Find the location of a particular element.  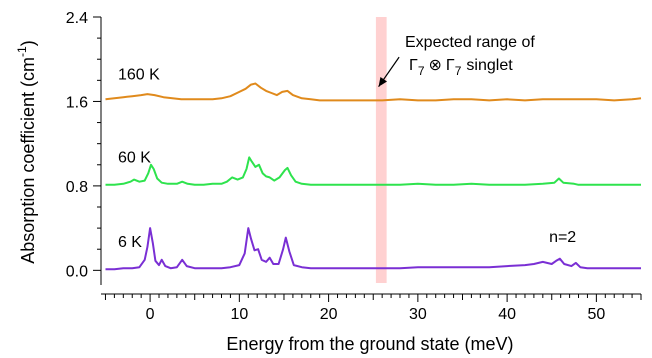

y-tick-label: 2.4 is located at coordinates (77, 18).